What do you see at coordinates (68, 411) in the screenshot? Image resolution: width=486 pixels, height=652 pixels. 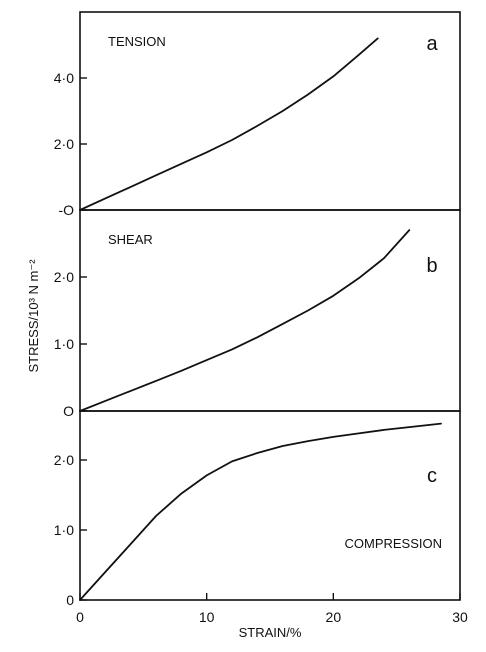 I see `y-tick-label: O` at bounding box center [68, 411].